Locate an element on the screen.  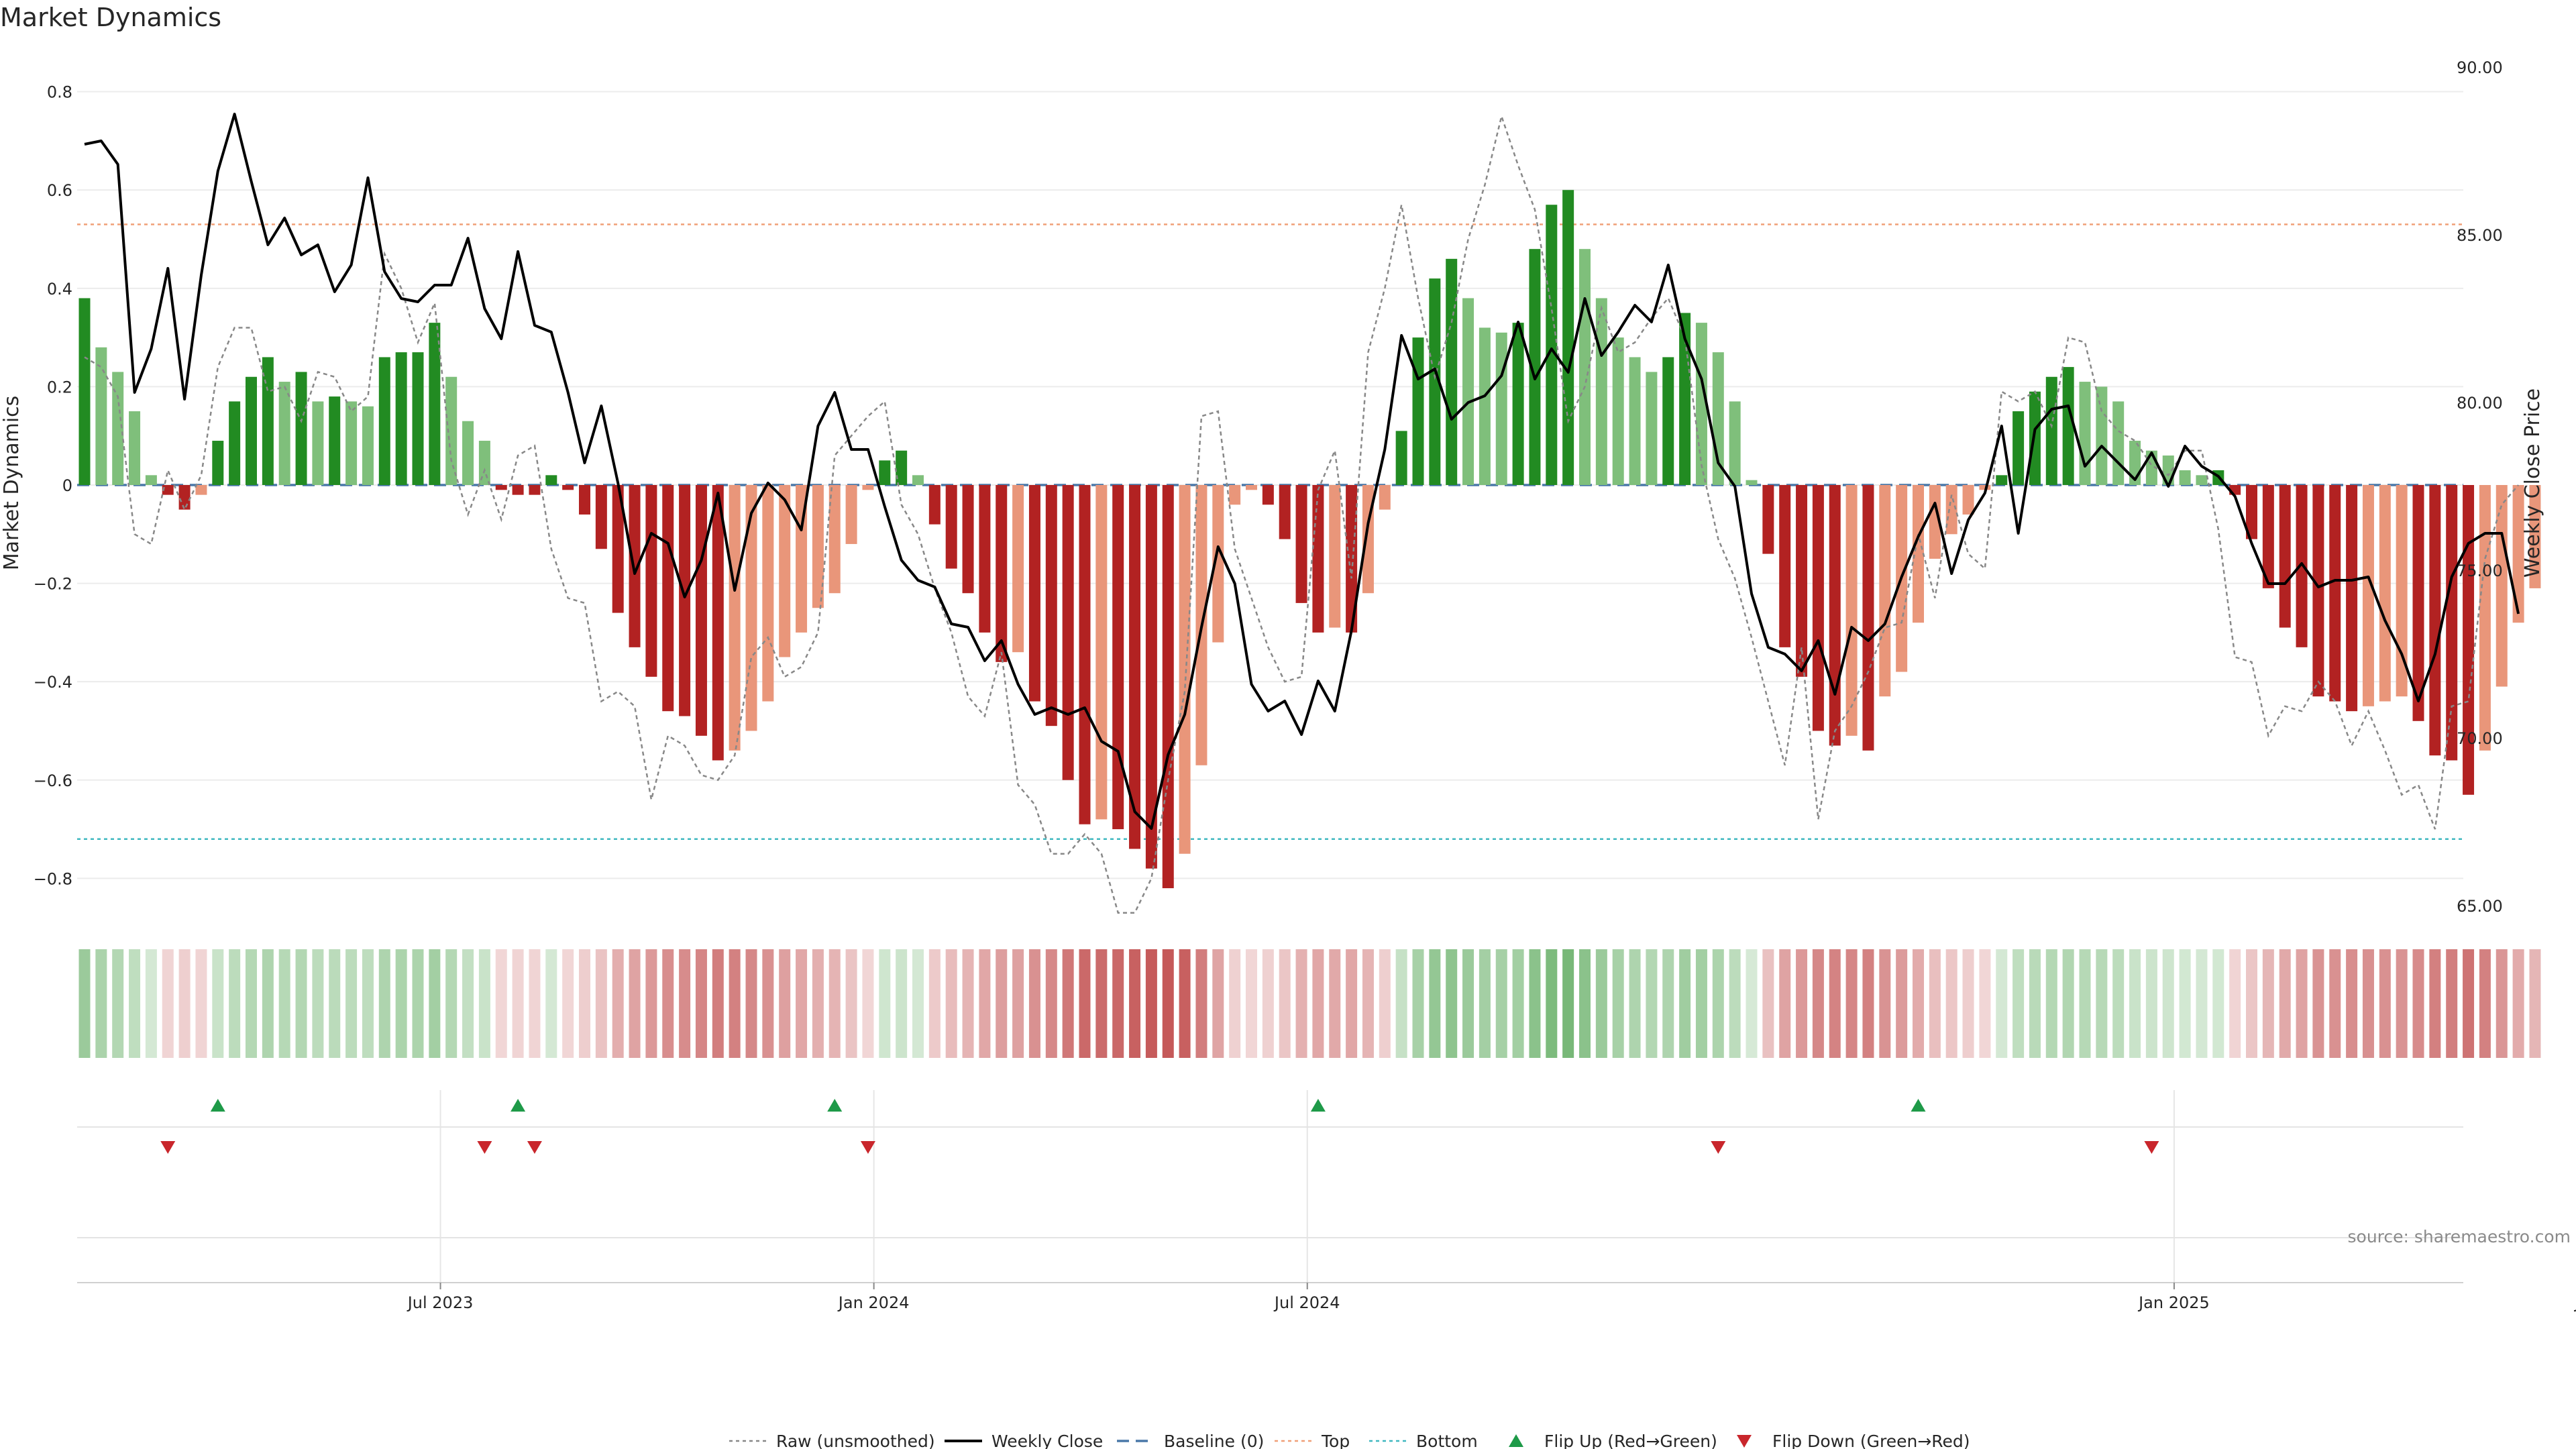
source-label: source: sharemaestro.com is located at coordinates (2459, 1236).